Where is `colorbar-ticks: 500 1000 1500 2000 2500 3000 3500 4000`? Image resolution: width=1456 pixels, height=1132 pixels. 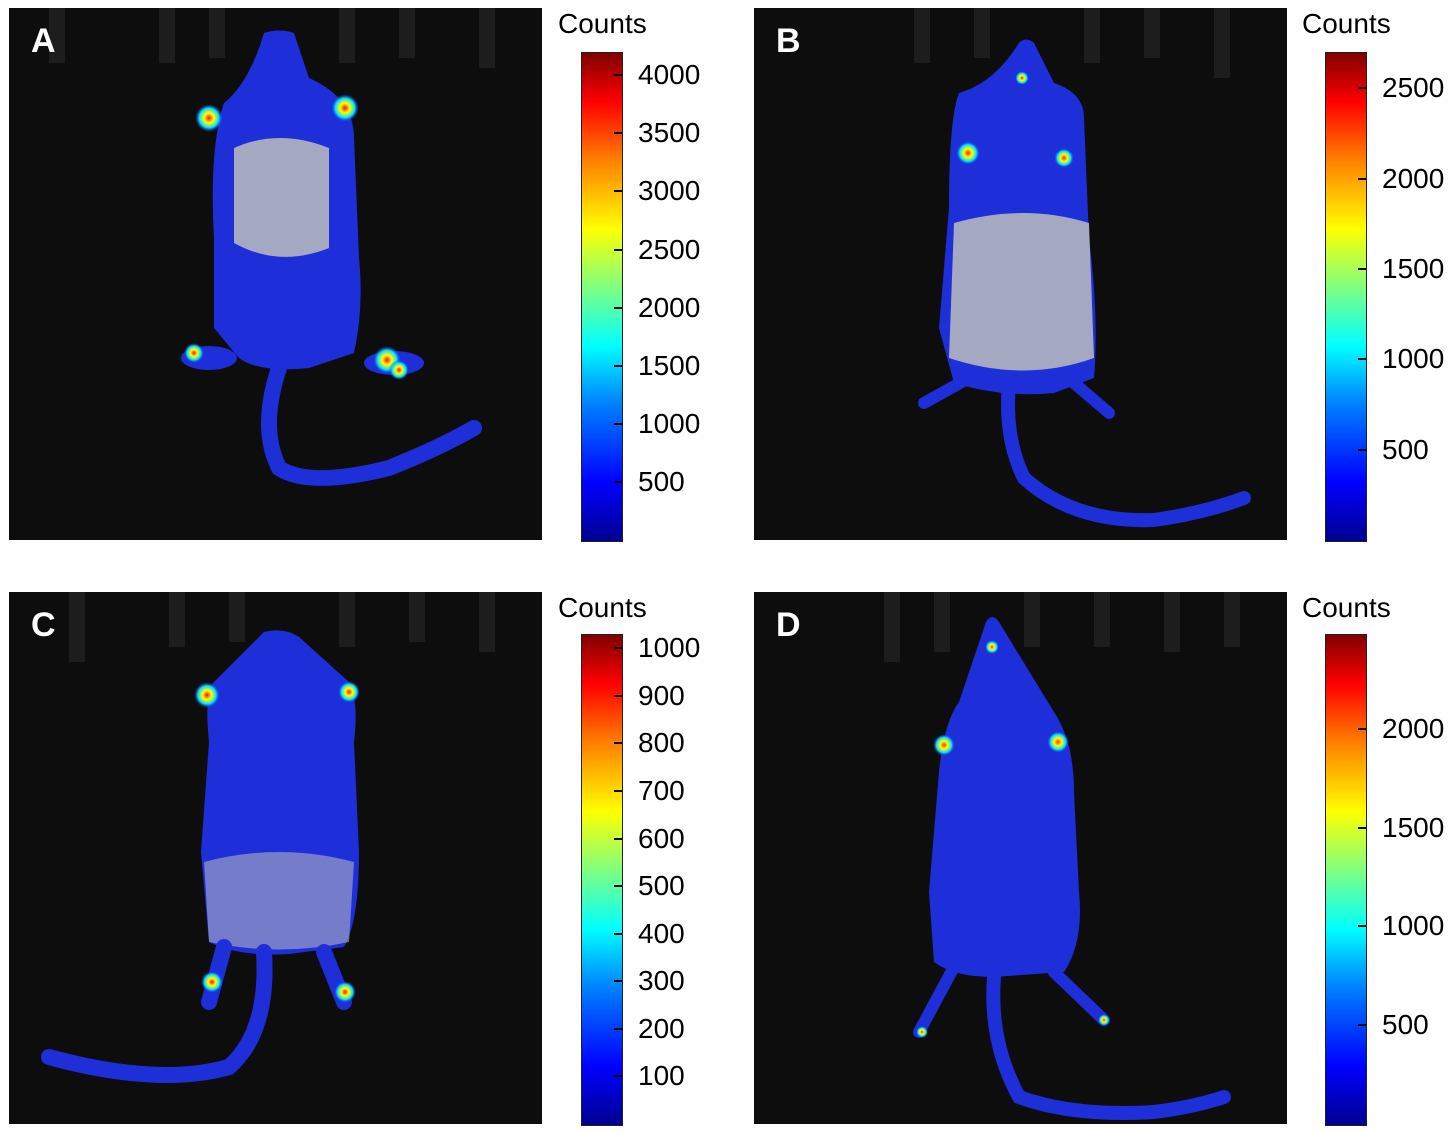
colorbar-ticks: 500 1000 1500 2000 2500 3000 3500 4000 is located at coordinates (678, 296).